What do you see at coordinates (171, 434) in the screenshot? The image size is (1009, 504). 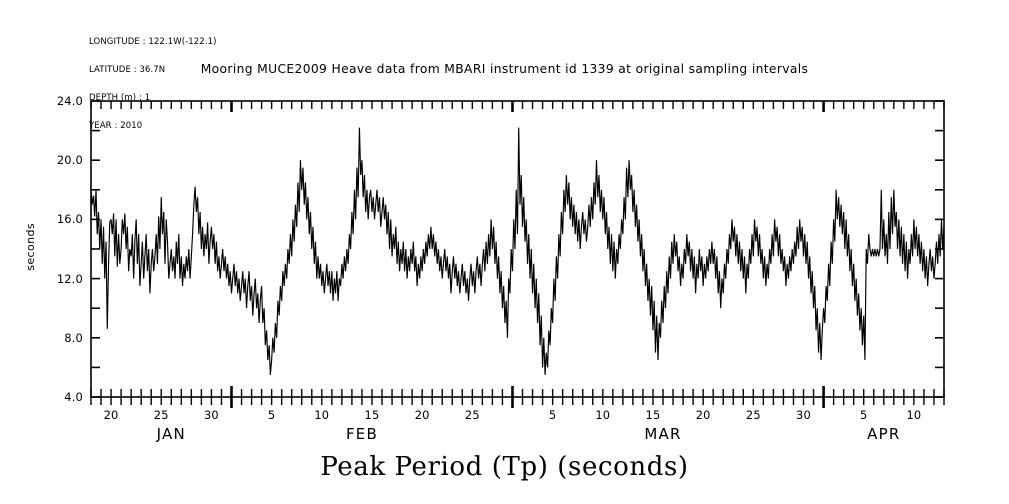 I see `x-month-label: JAN` at bounding box center [171, 434].